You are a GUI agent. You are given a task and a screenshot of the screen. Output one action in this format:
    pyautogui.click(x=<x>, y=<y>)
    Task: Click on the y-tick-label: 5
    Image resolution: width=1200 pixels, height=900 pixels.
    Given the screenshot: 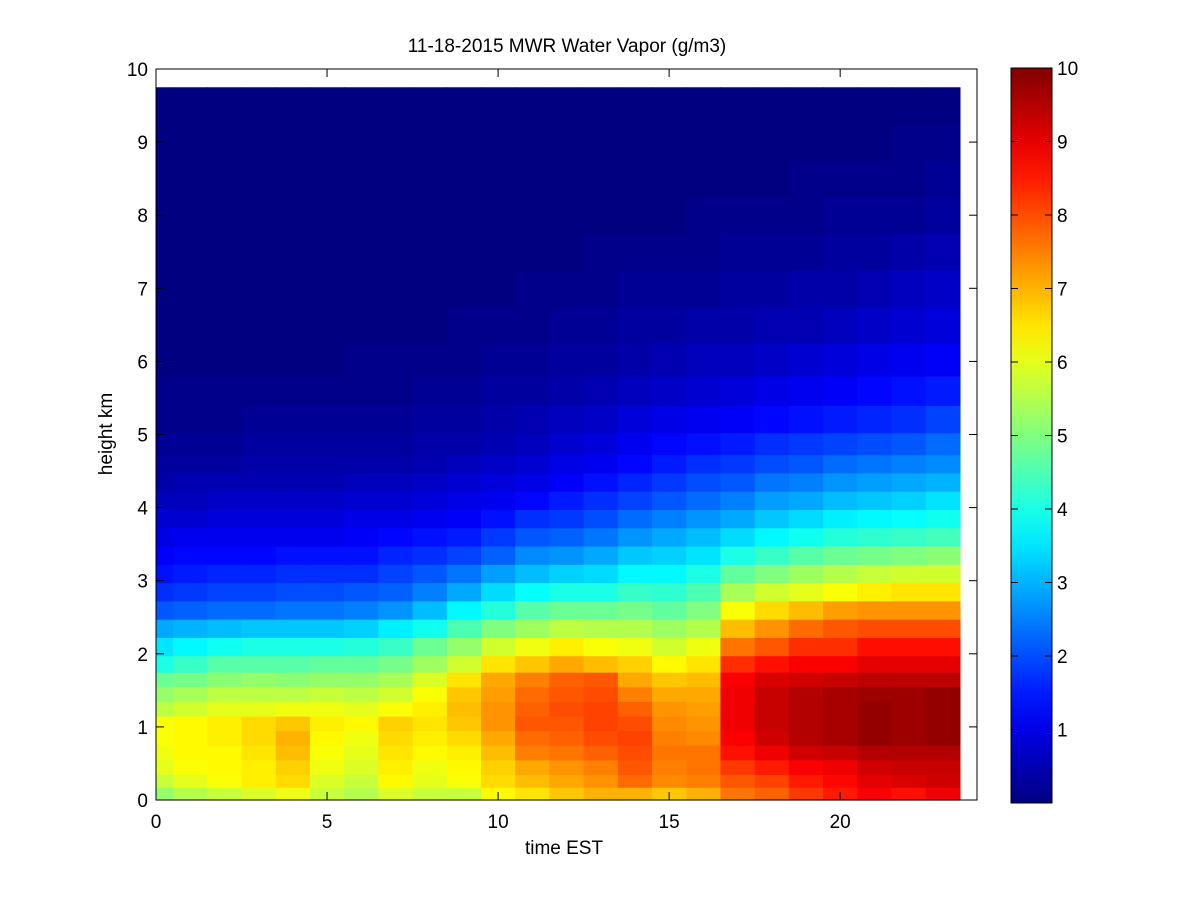 What is the action you would take?
    pyautogui.click(x=142, y=436)
    